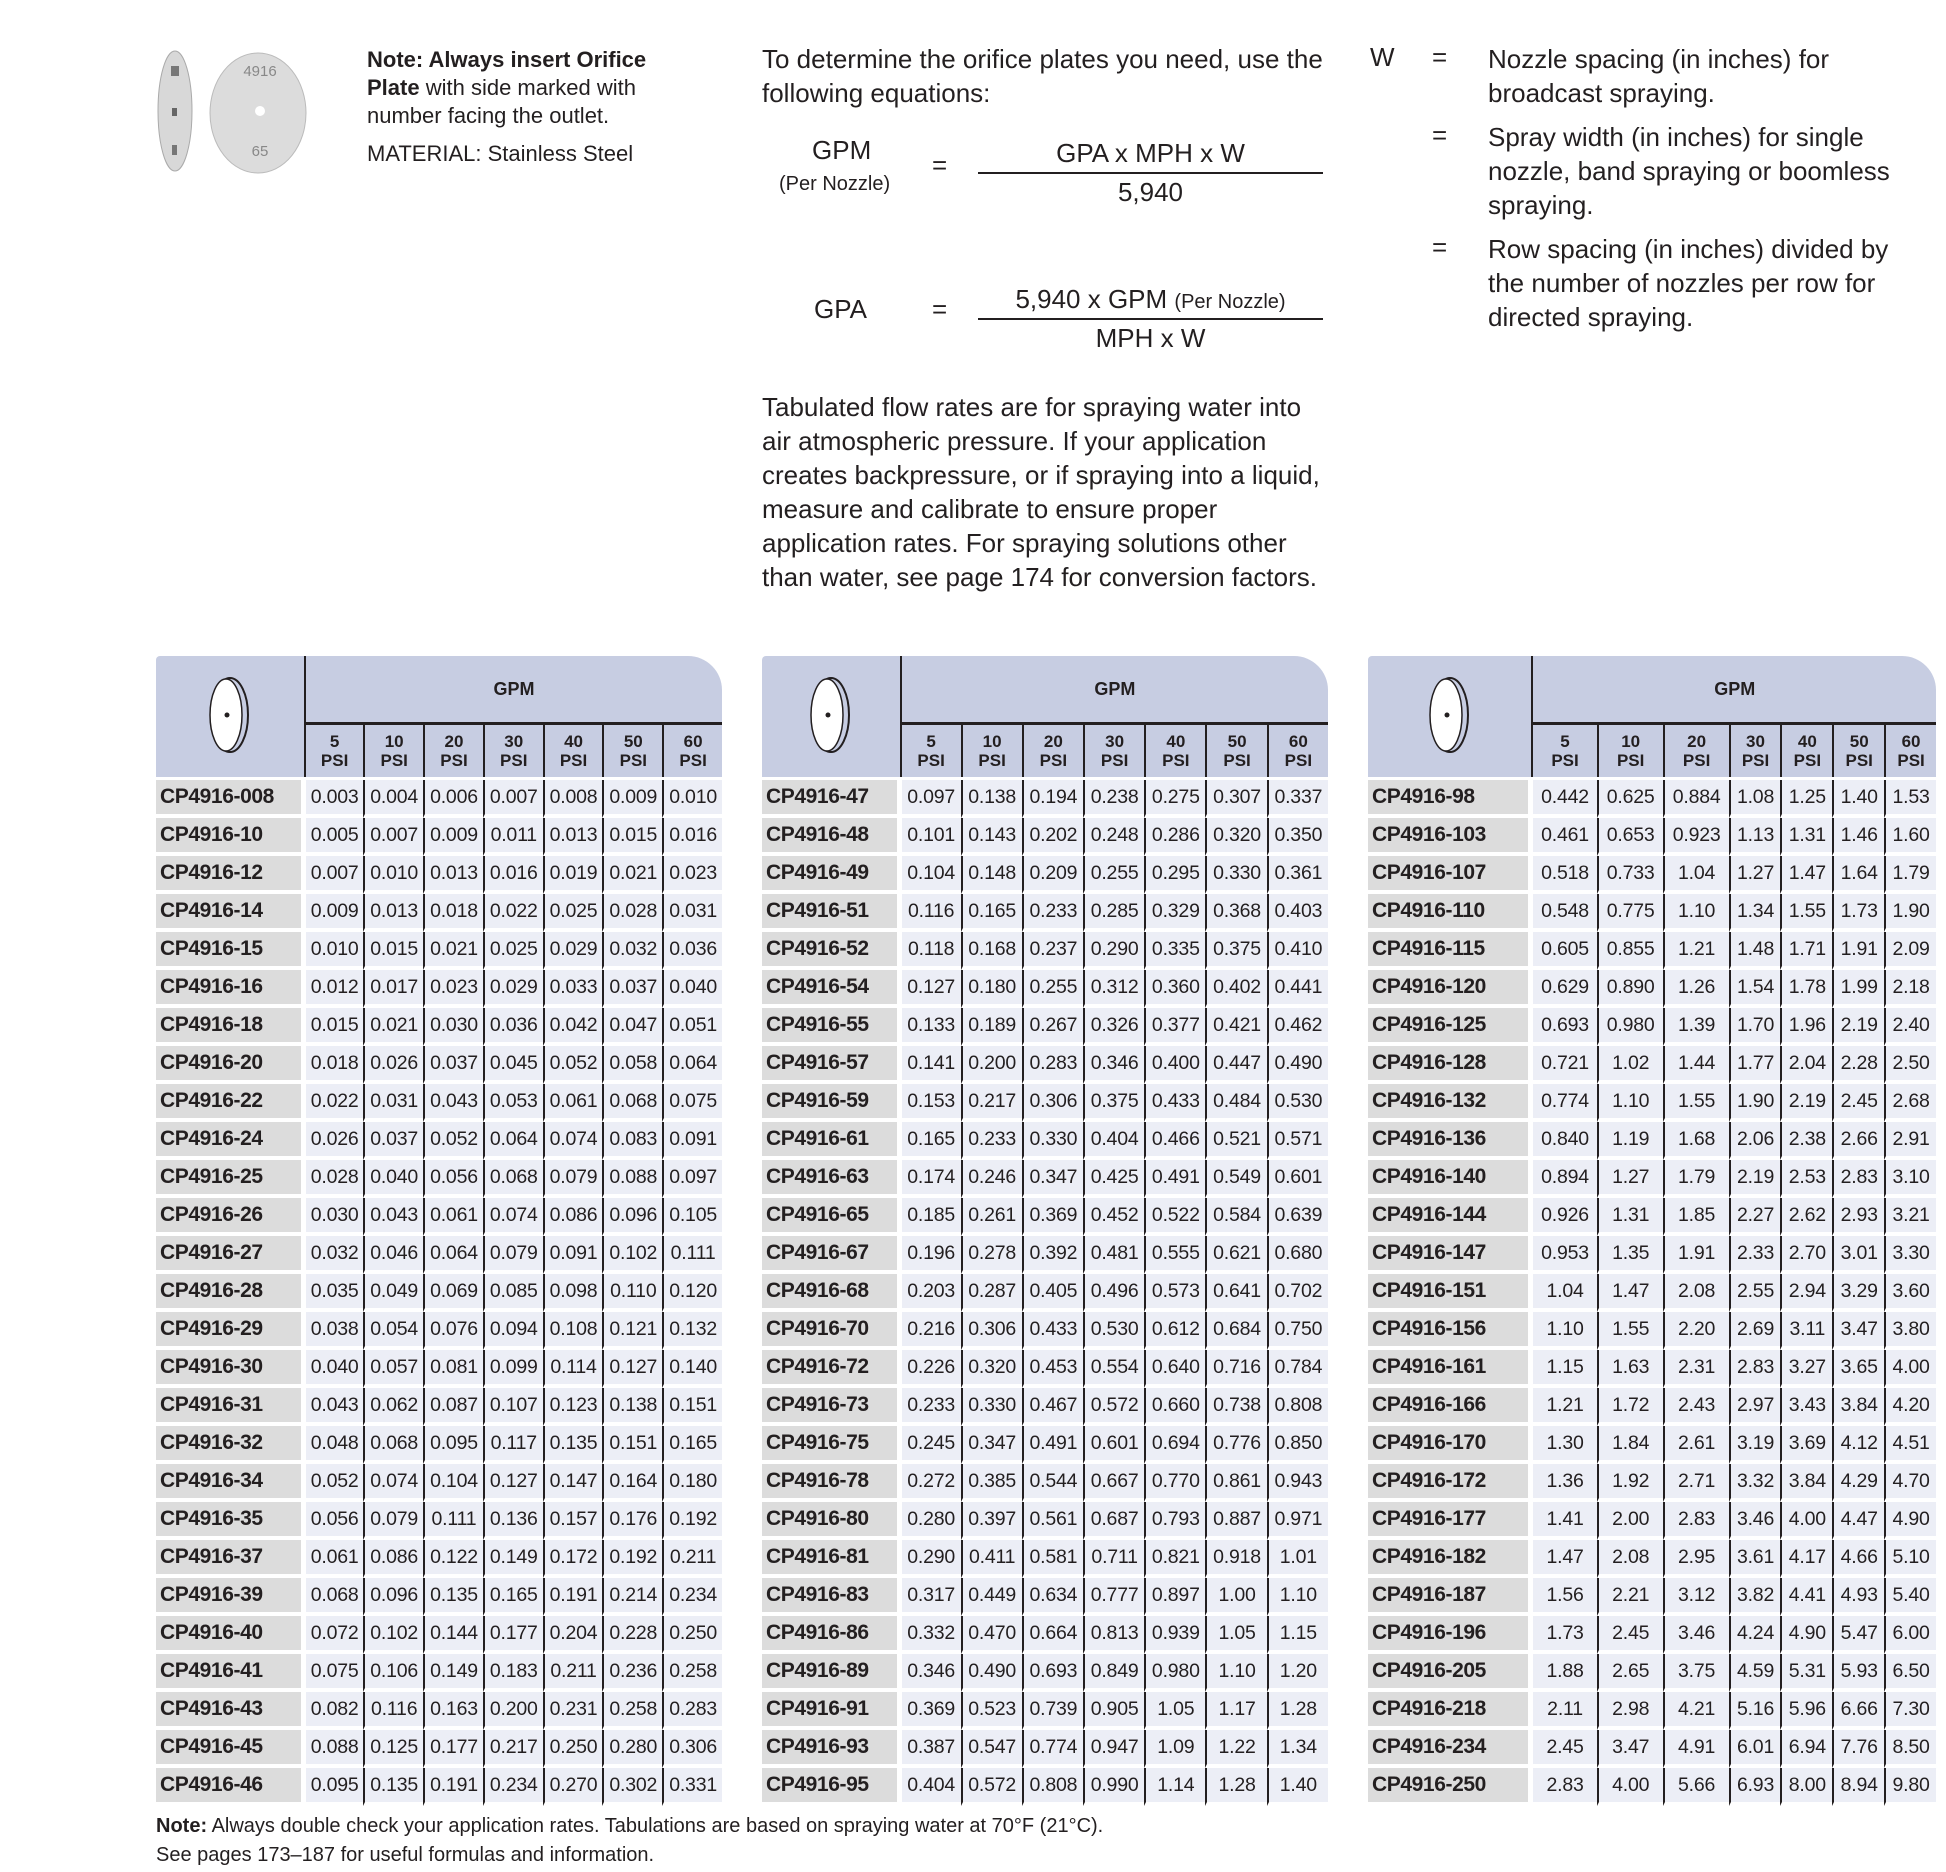  Describe the element at coordinates (231, 1521) in the screenshot. I see `part-number: CP4916-35` at that location.